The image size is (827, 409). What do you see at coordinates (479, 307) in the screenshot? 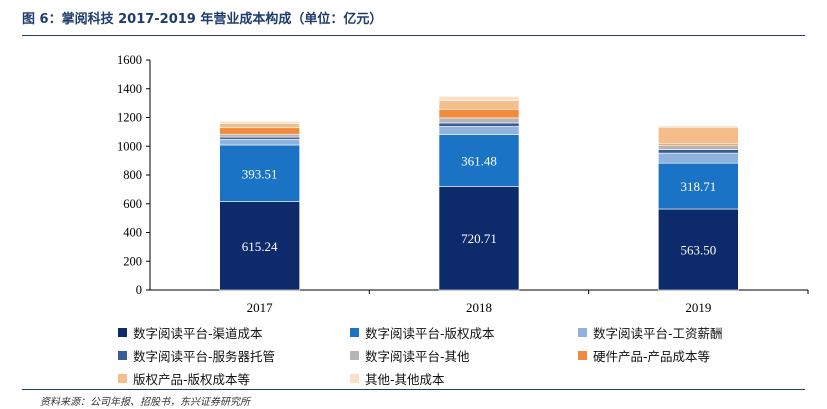
I see `x-tick-label: 2018` at bounding box center [479, 307].